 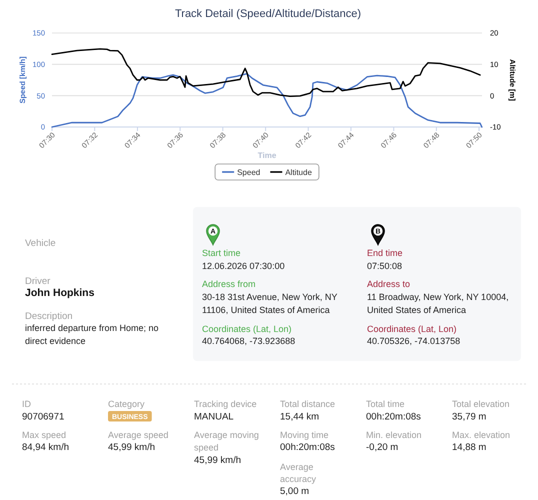 What do you see at coordinates (382, 447) in the screenshot?
I see `text: -0,20 m` at bounding box center [382, 447].